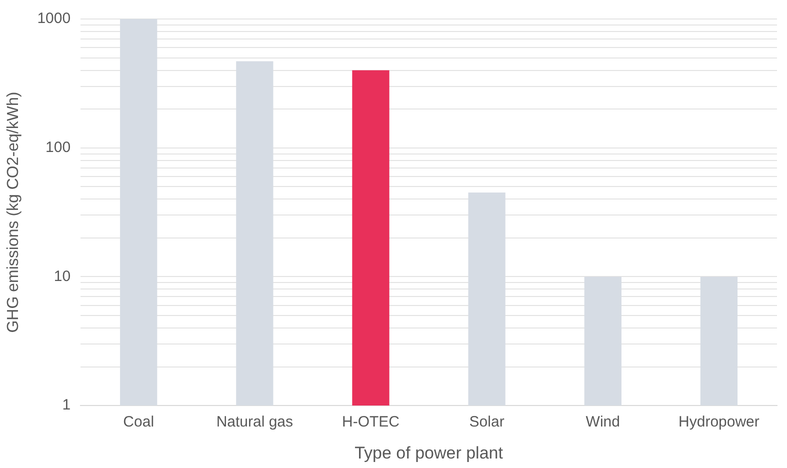 The image size is (787, 468). Describe the element at coordinates (58, 147) in the screenshot. I see `y-tick-label: 100` at that location.